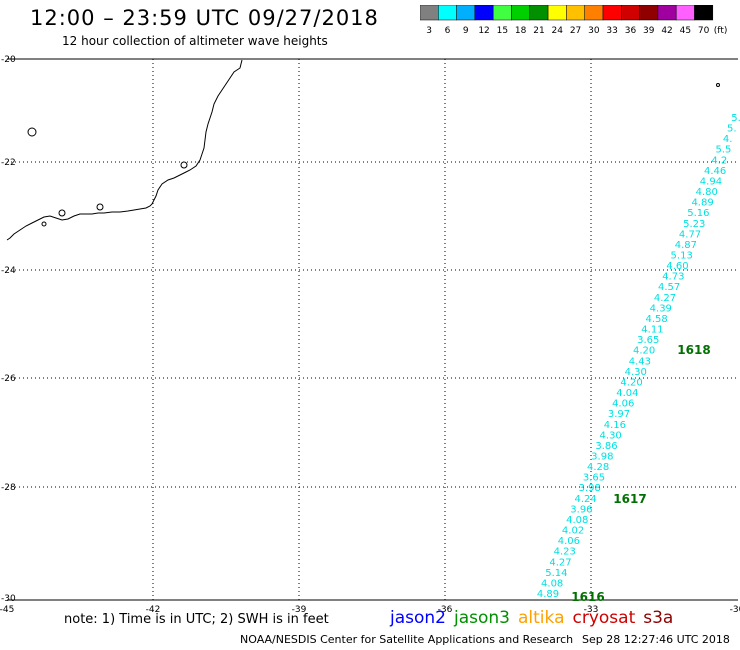  What do you see at coordinates (707, 192) in the screenshot?
I see `wave-height-value: 4.80` at bounding box center [707, 192].